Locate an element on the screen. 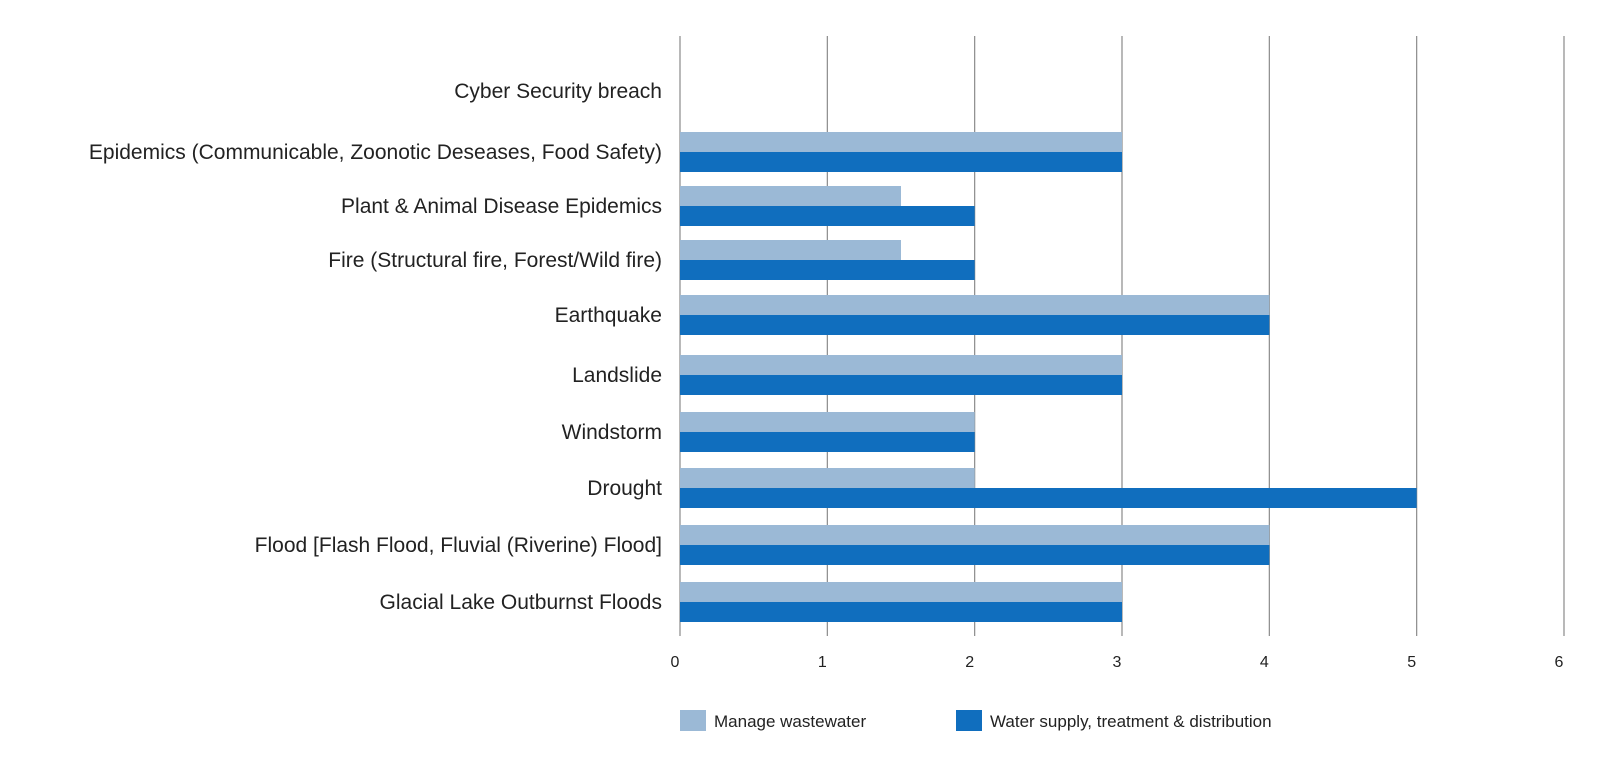 The height and width of the screenshot is (761, 1600). category-label-cyber-security-breach: Cyber Security breach is located at coordinates (558, 91).